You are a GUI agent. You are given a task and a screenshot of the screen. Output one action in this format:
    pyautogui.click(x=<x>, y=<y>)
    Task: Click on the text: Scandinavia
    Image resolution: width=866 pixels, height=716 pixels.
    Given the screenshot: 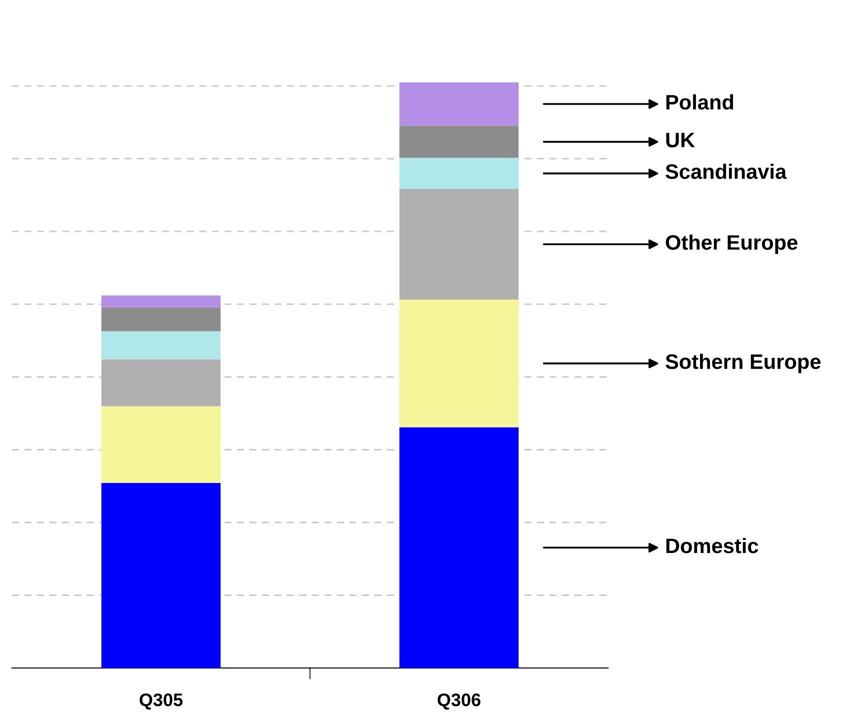 What is the action you would take?
    pyautogui.click(x=726, y=172)
    